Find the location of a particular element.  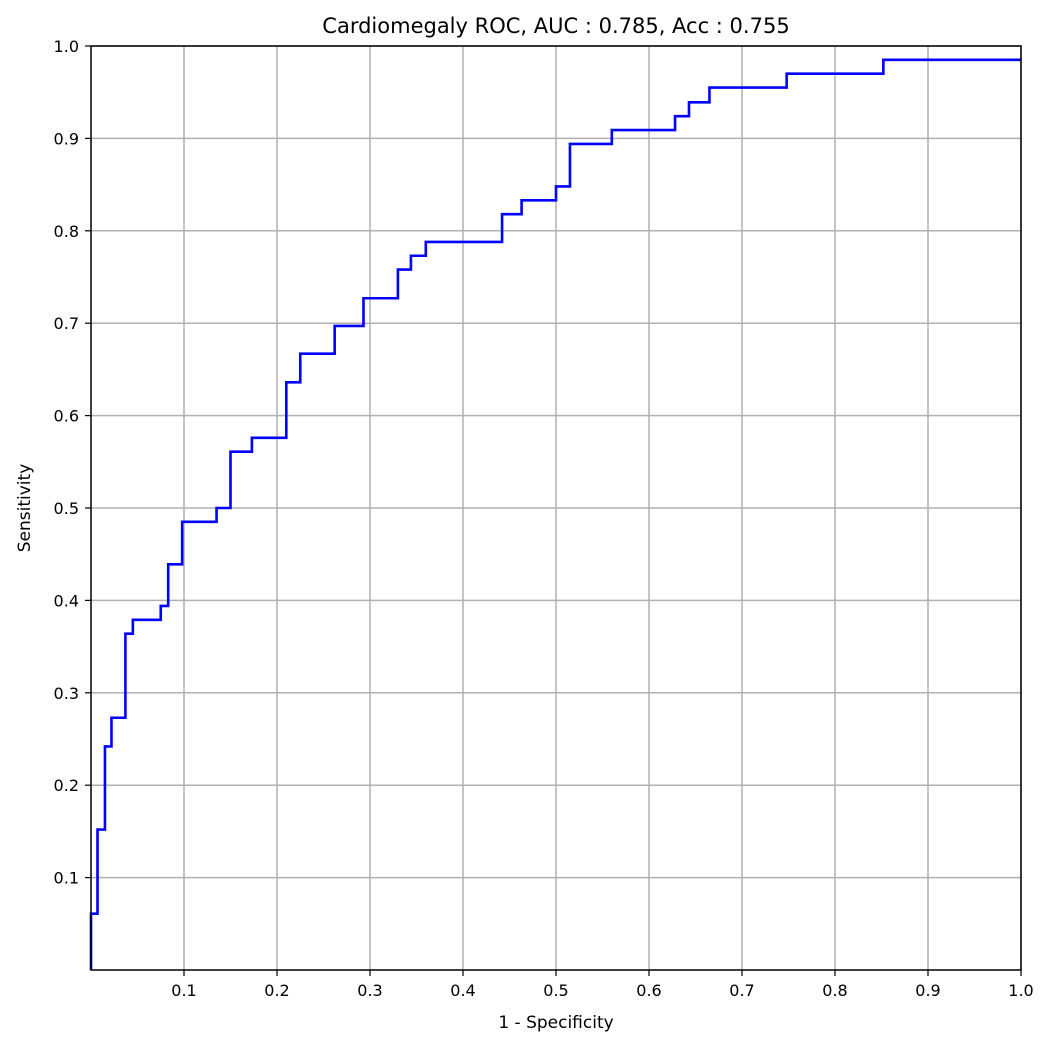

y-tick-label: 0.1 is located at coordinates (66, 878).